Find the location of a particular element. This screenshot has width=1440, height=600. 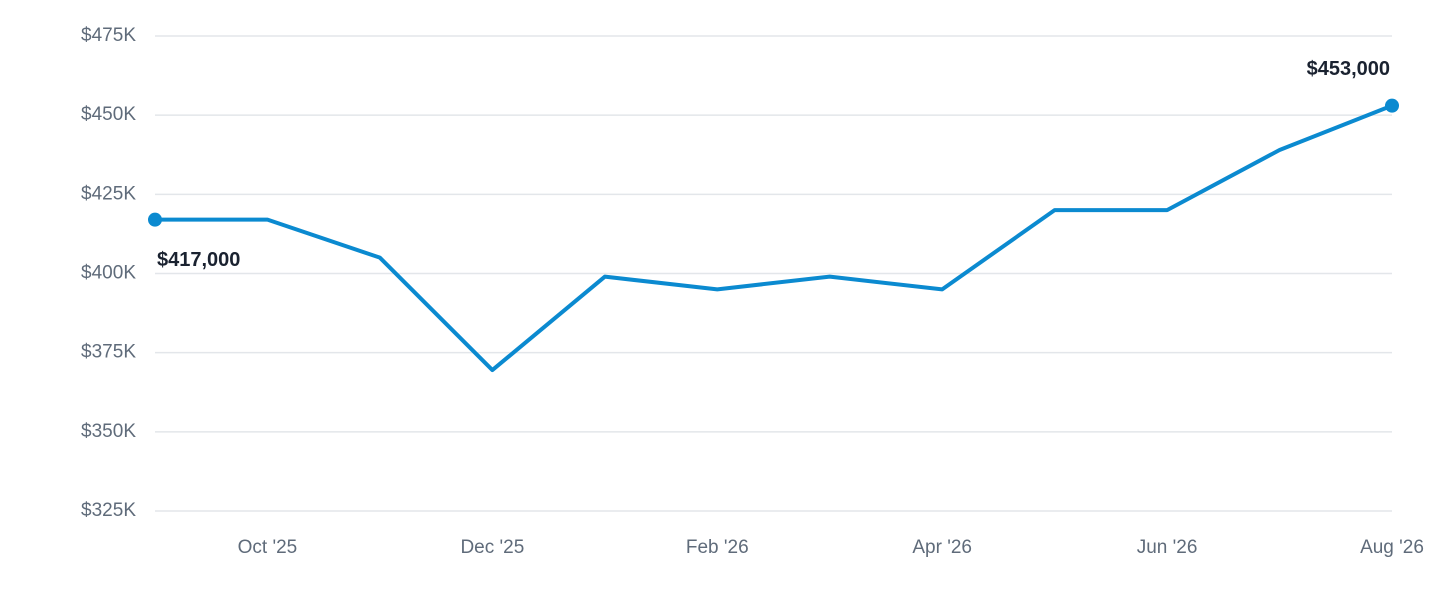

value-label: $453,000 is located at coordinates (1348, 69).